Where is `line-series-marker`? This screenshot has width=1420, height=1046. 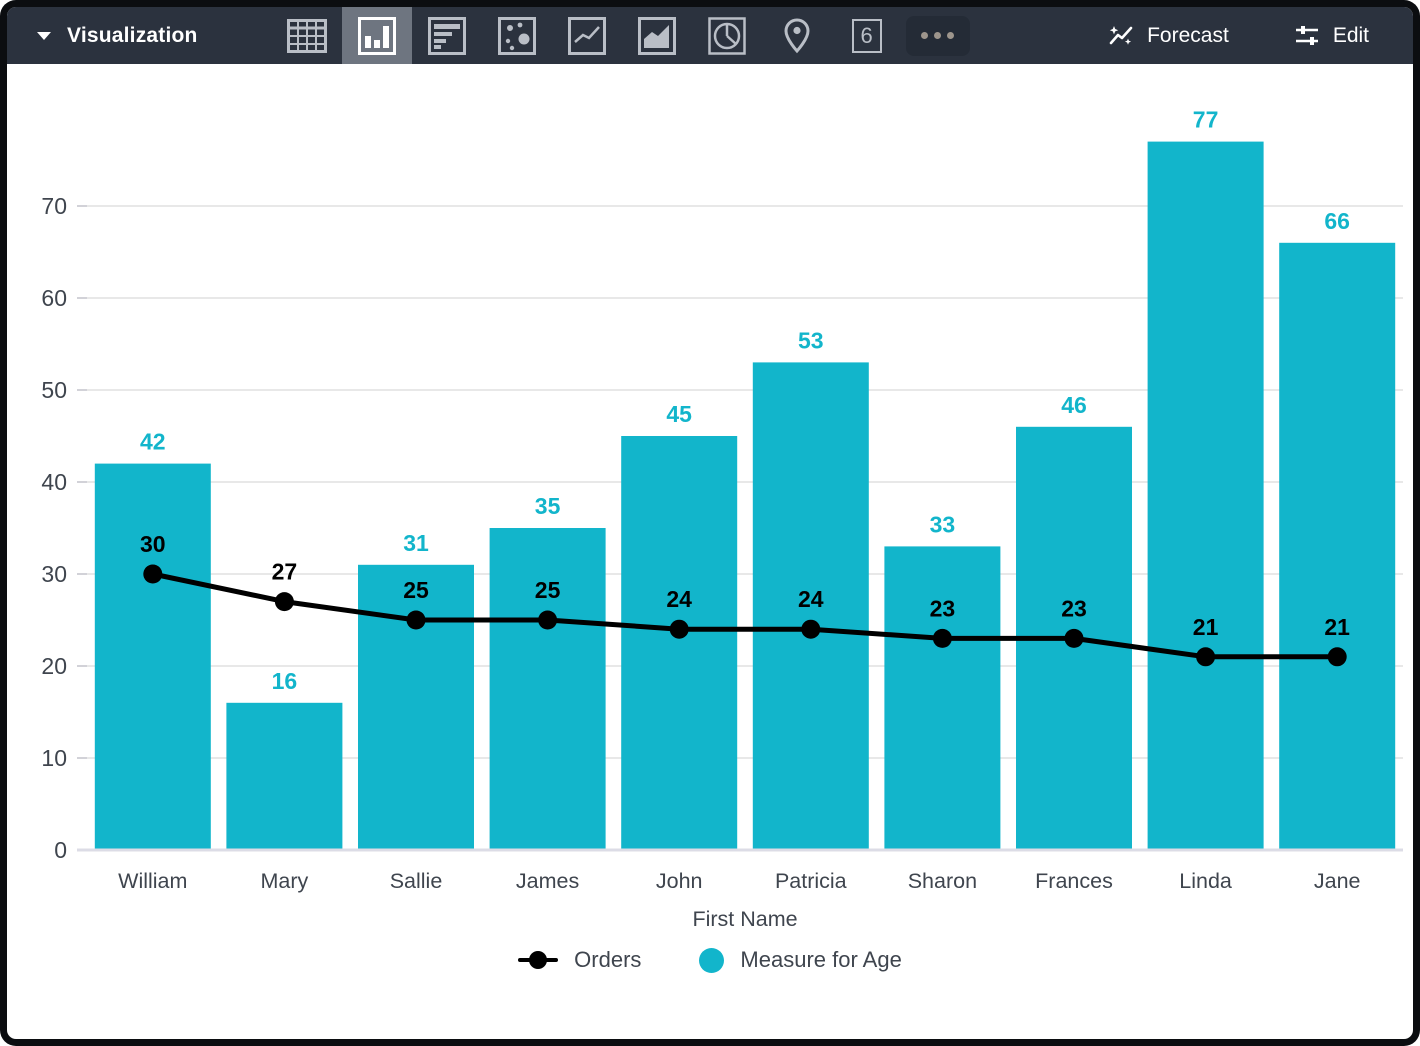 line-series-marker is located at coordinates (538, 960).